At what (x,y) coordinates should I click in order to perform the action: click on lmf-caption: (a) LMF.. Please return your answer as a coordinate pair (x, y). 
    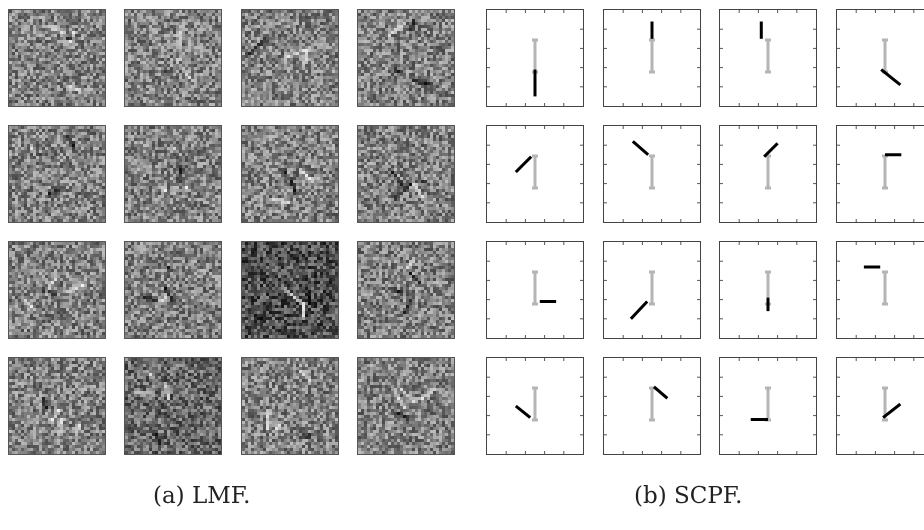
    Looking at the image, I should click on (202, 496).